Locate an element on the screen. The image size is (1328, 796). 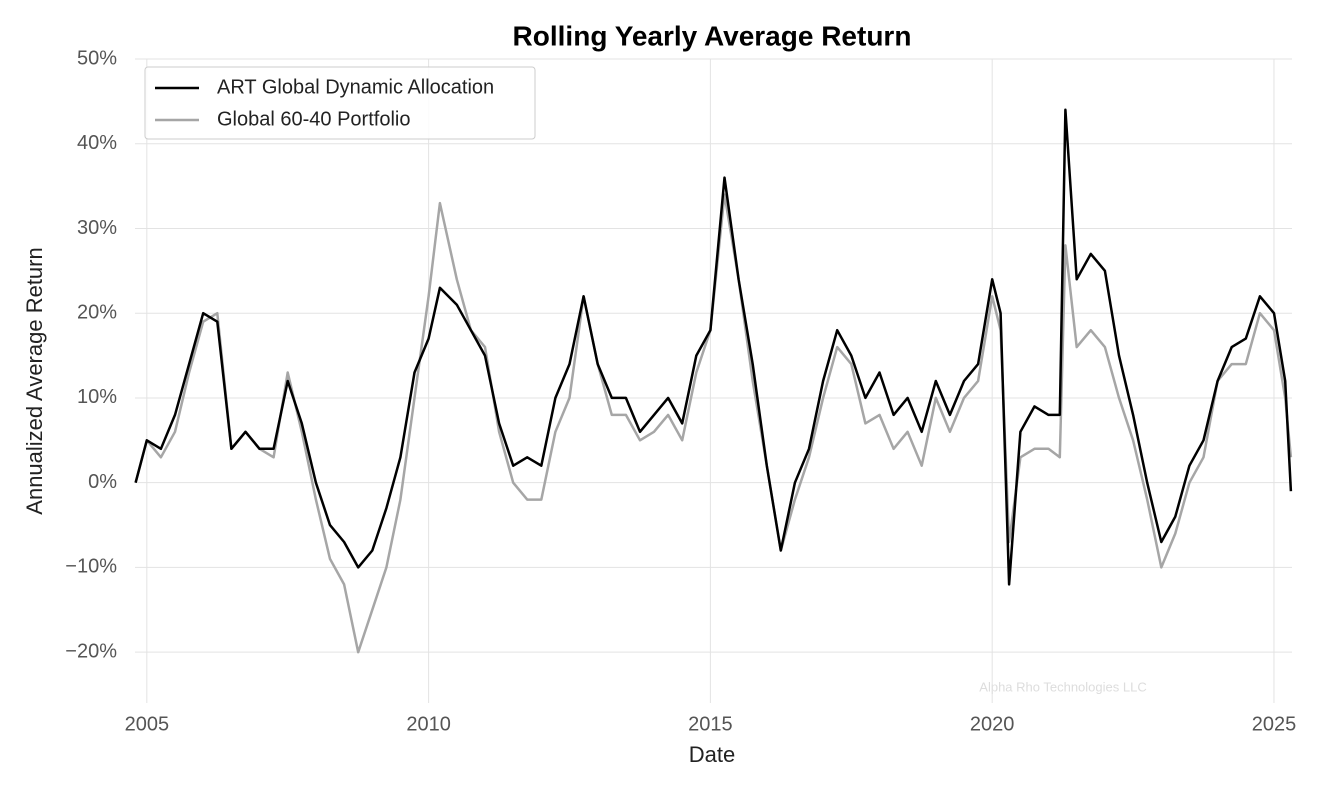
x-tick-label: 2005 is located at coordinates (147, 724).